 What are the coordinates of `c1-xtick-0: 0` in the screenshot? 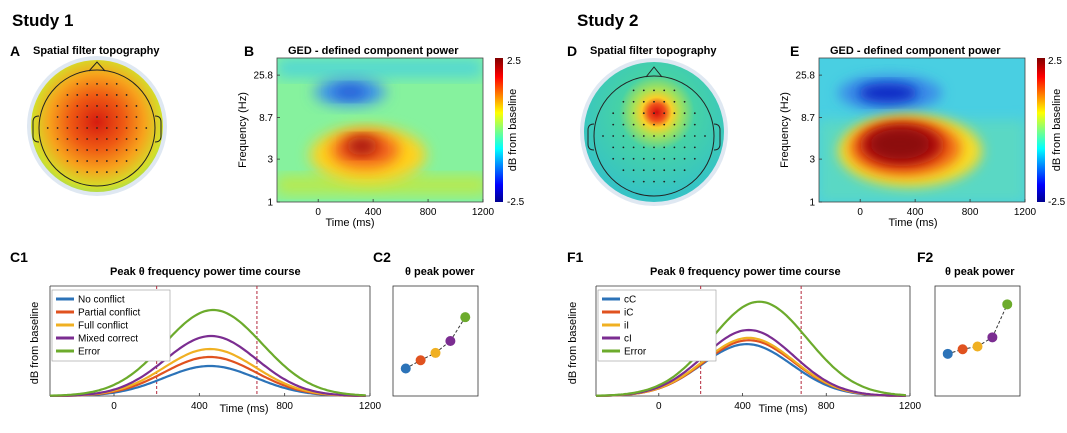 It's located at (114, 406).